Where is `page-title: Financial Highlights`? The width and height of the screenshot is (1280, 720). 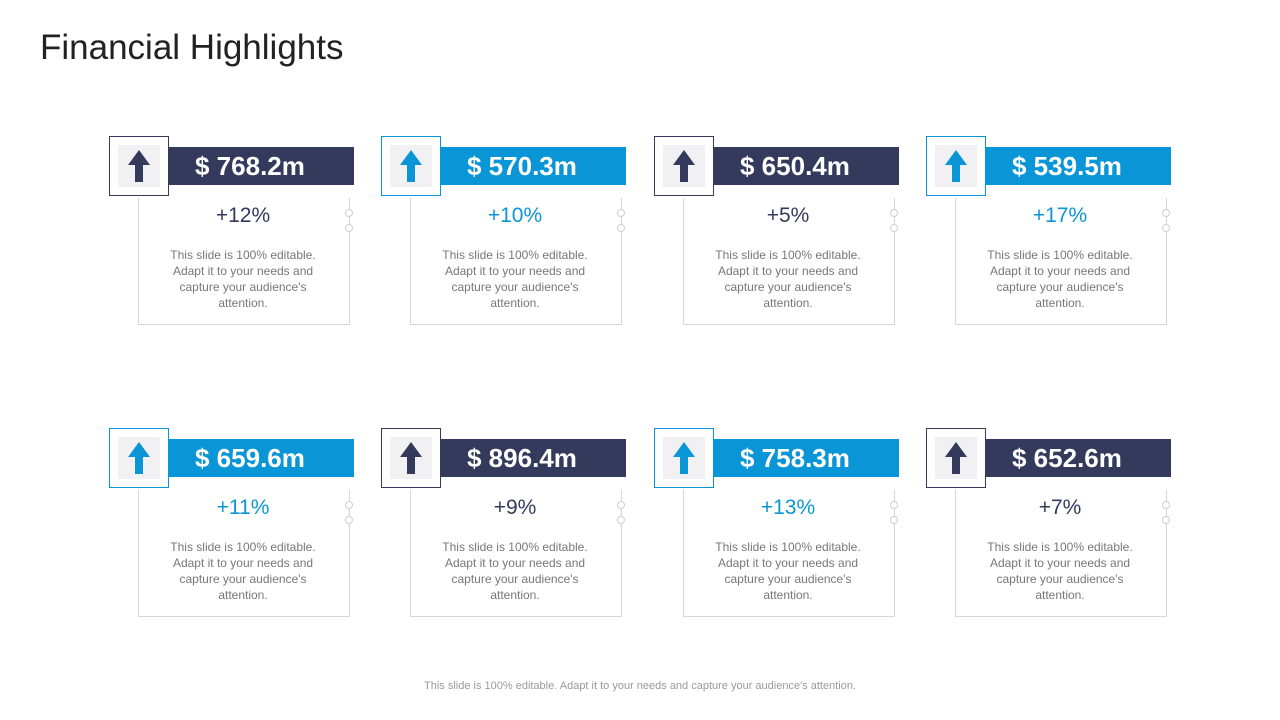
page-title: Financial Highlights is located at coordinates (192, 47).